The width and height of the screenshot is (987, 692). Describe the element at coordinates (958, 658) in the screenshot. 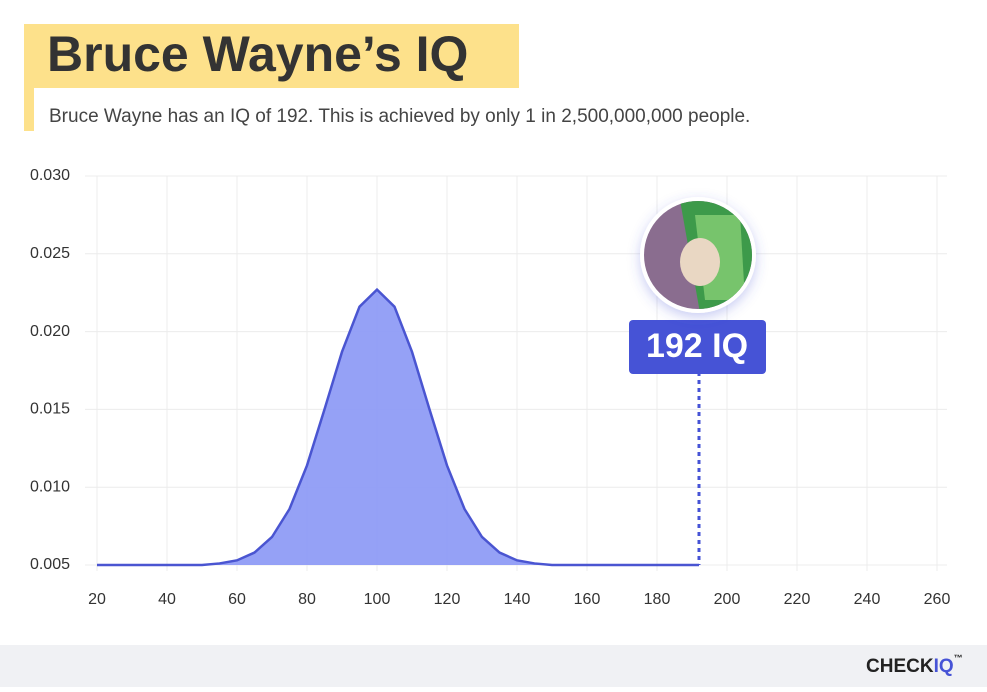

I see `logo-mark: ™` at that location.